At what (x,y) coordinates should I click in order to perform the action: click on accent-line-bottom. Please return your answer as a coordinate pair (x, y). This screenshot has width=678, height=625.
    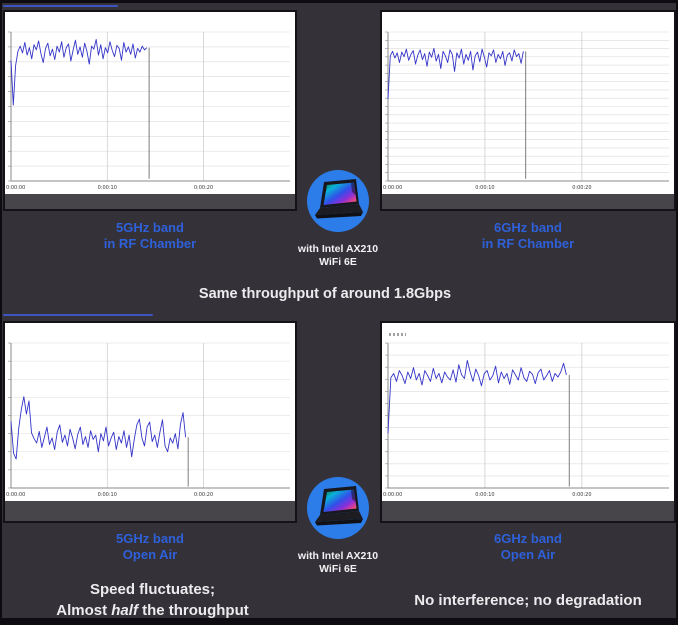
    Looking at the image, I should click on (78, 315).